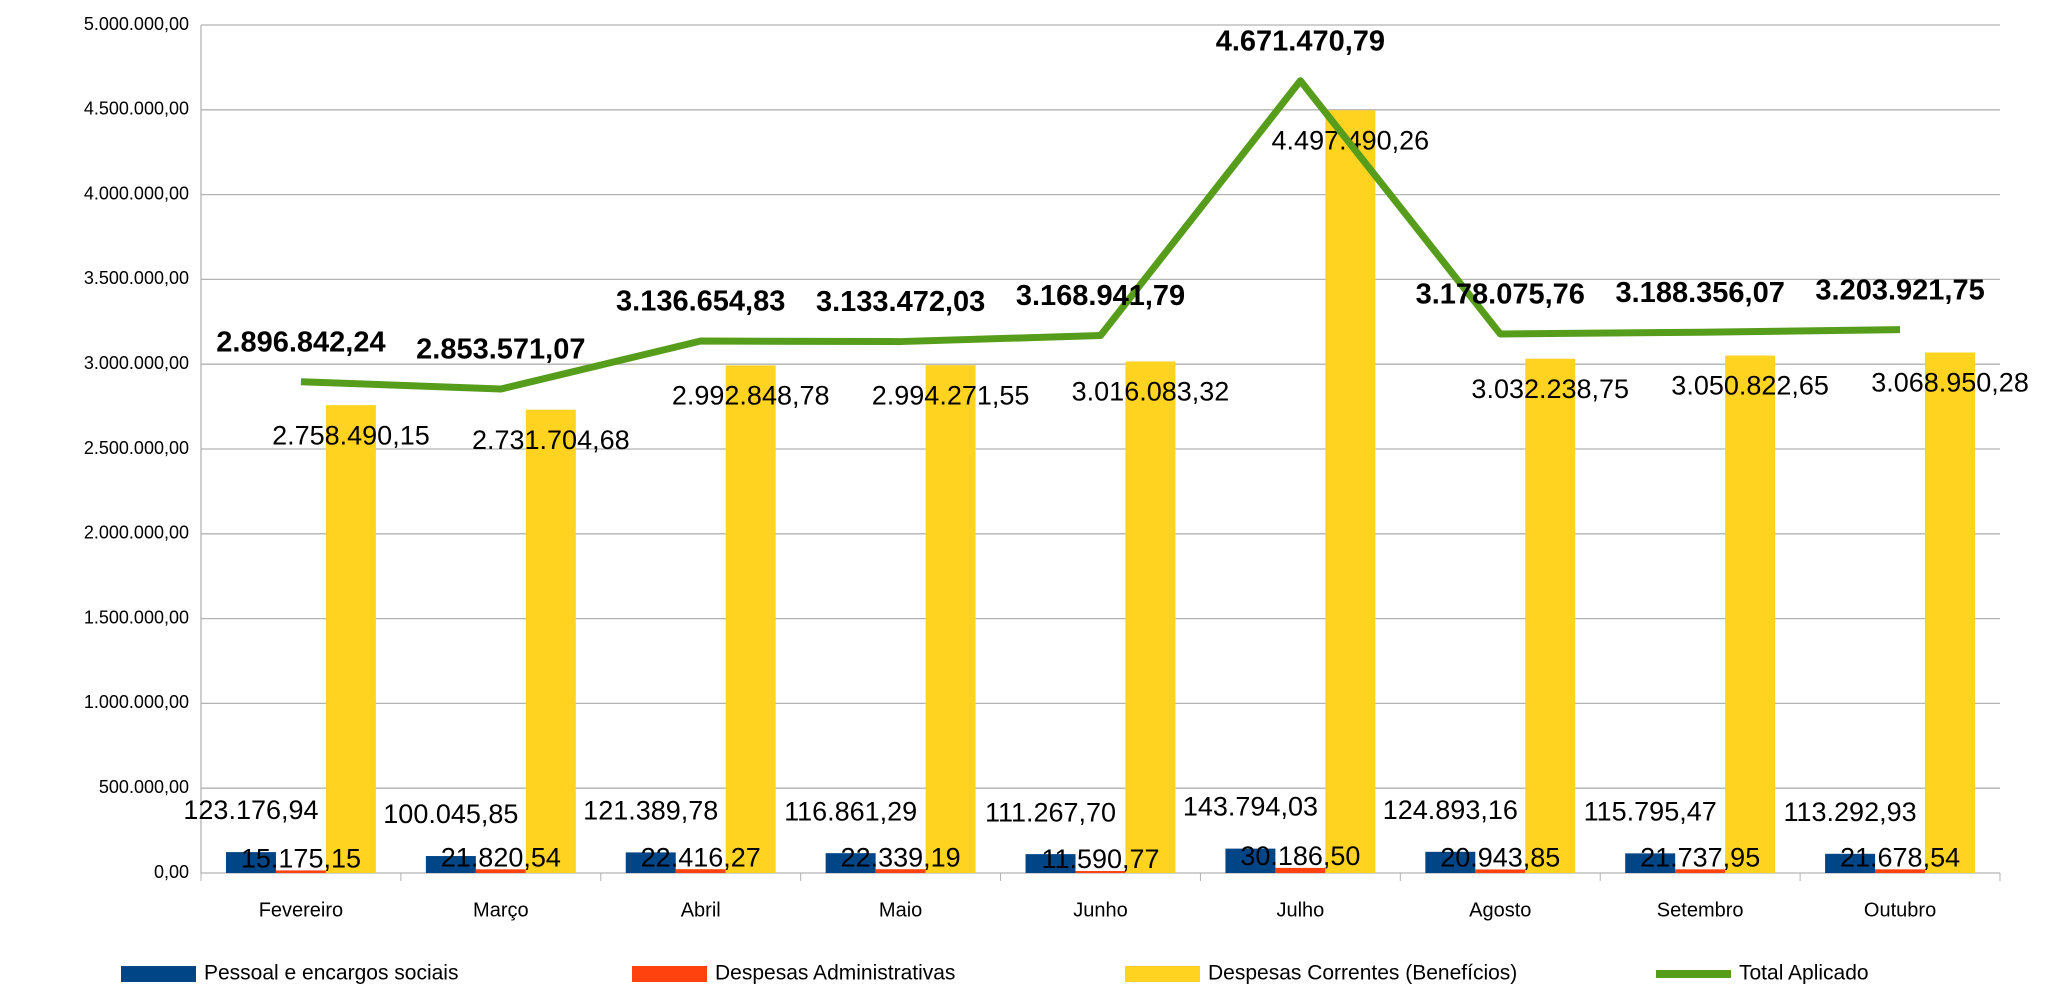 Image resolution: width=2064 pixels, height=988 pixels. Describe the element at coordinates (136, 533) in the screenshot. I see `y-tick-label: 2.000.000,00` at that location.